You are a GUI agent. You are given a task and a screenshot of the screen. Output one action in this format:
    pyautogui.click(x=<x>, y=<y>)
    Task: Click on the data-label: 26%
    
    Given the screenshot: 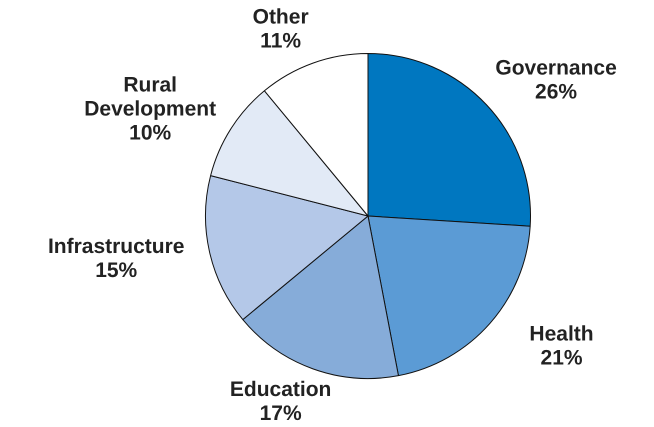 What is the action you would take?
    pyautogui.click(x=556, y=92)
    